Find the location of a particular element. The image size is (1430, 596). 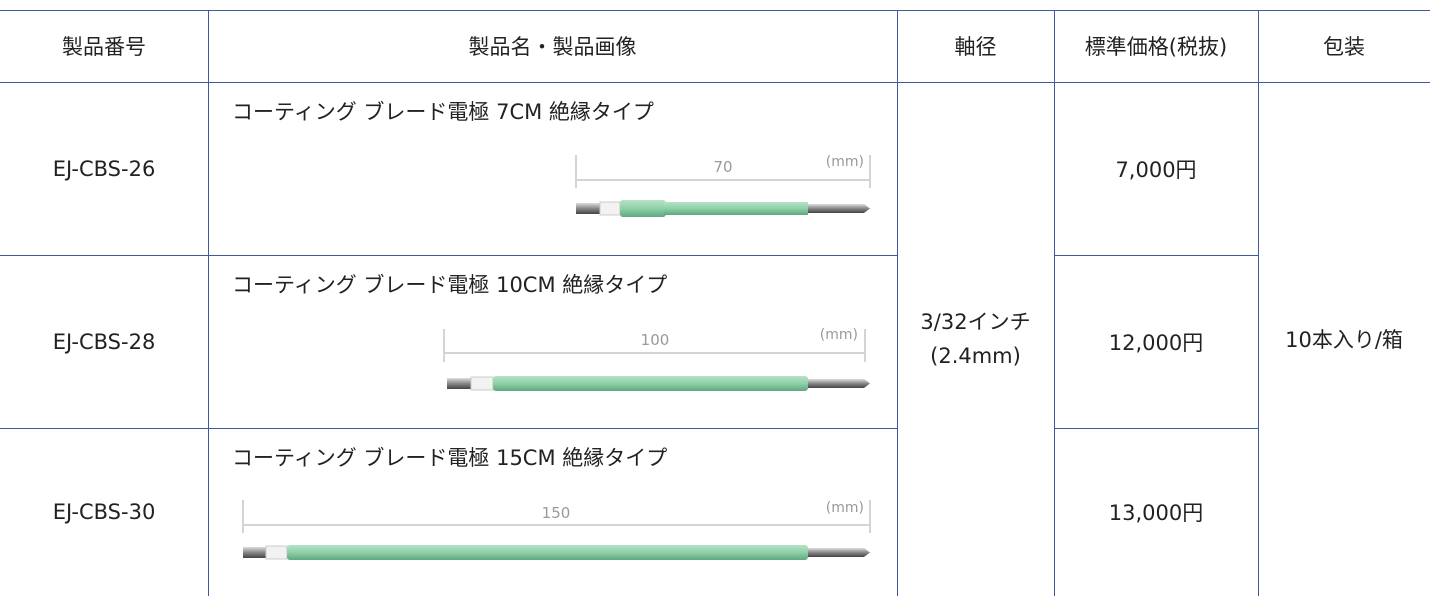

diameter-cell: 3/32インチ (2.4mm) is located at coordinates (975, 339).